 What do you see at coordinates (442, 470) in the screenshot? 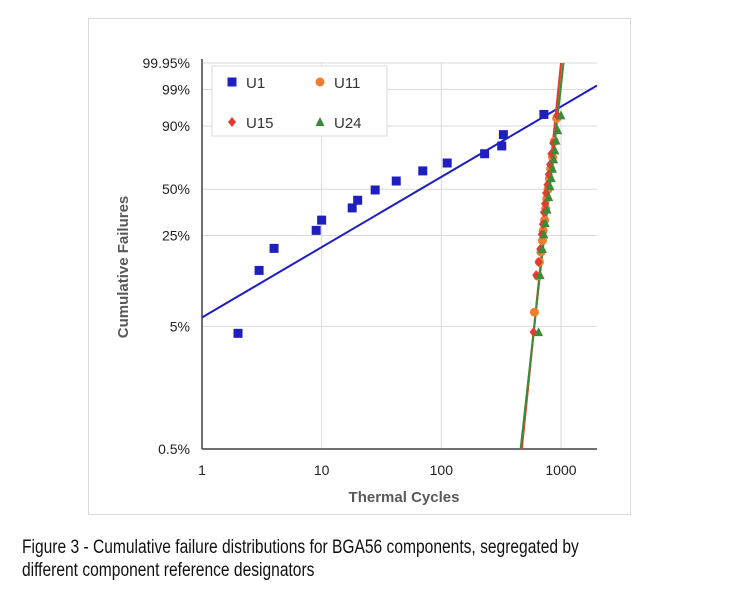
I see `x-tick-label: 100` at bounding box center [442, 470].